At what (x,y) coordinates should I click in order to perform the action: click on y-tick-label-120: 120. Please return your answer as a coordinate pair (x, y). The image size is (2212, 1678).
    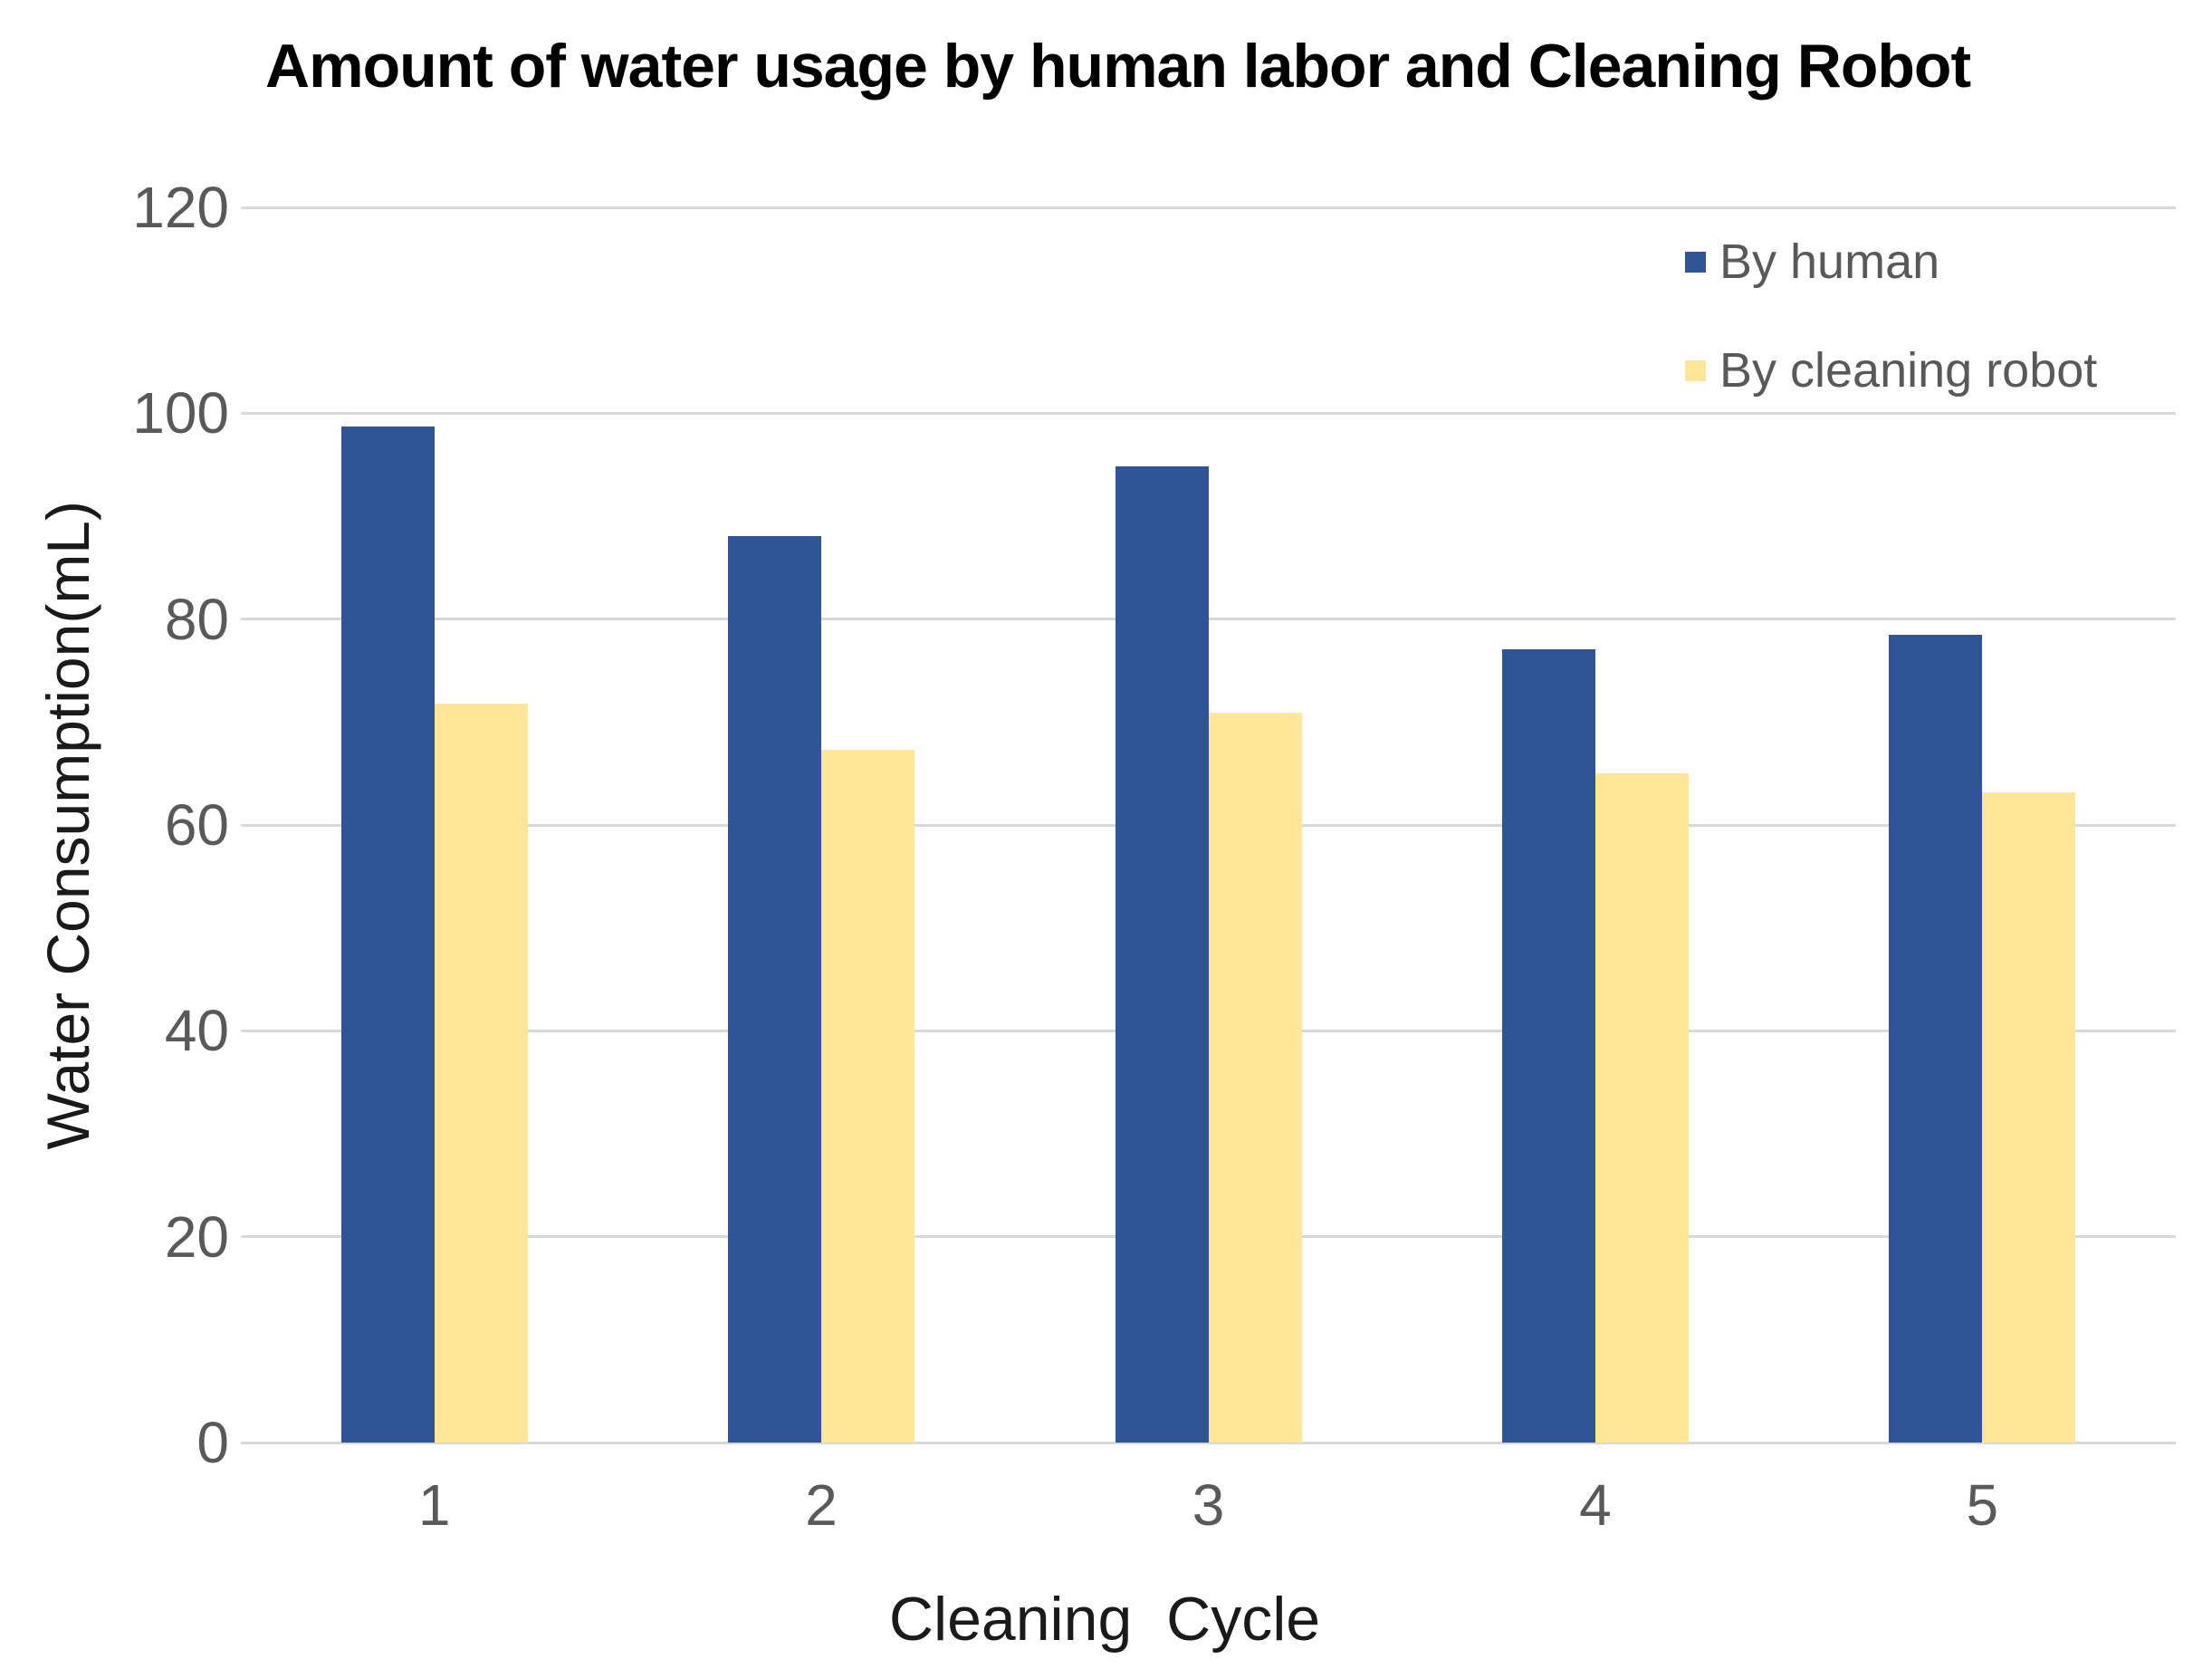
    Looking at the image, I should click on (180, 207).